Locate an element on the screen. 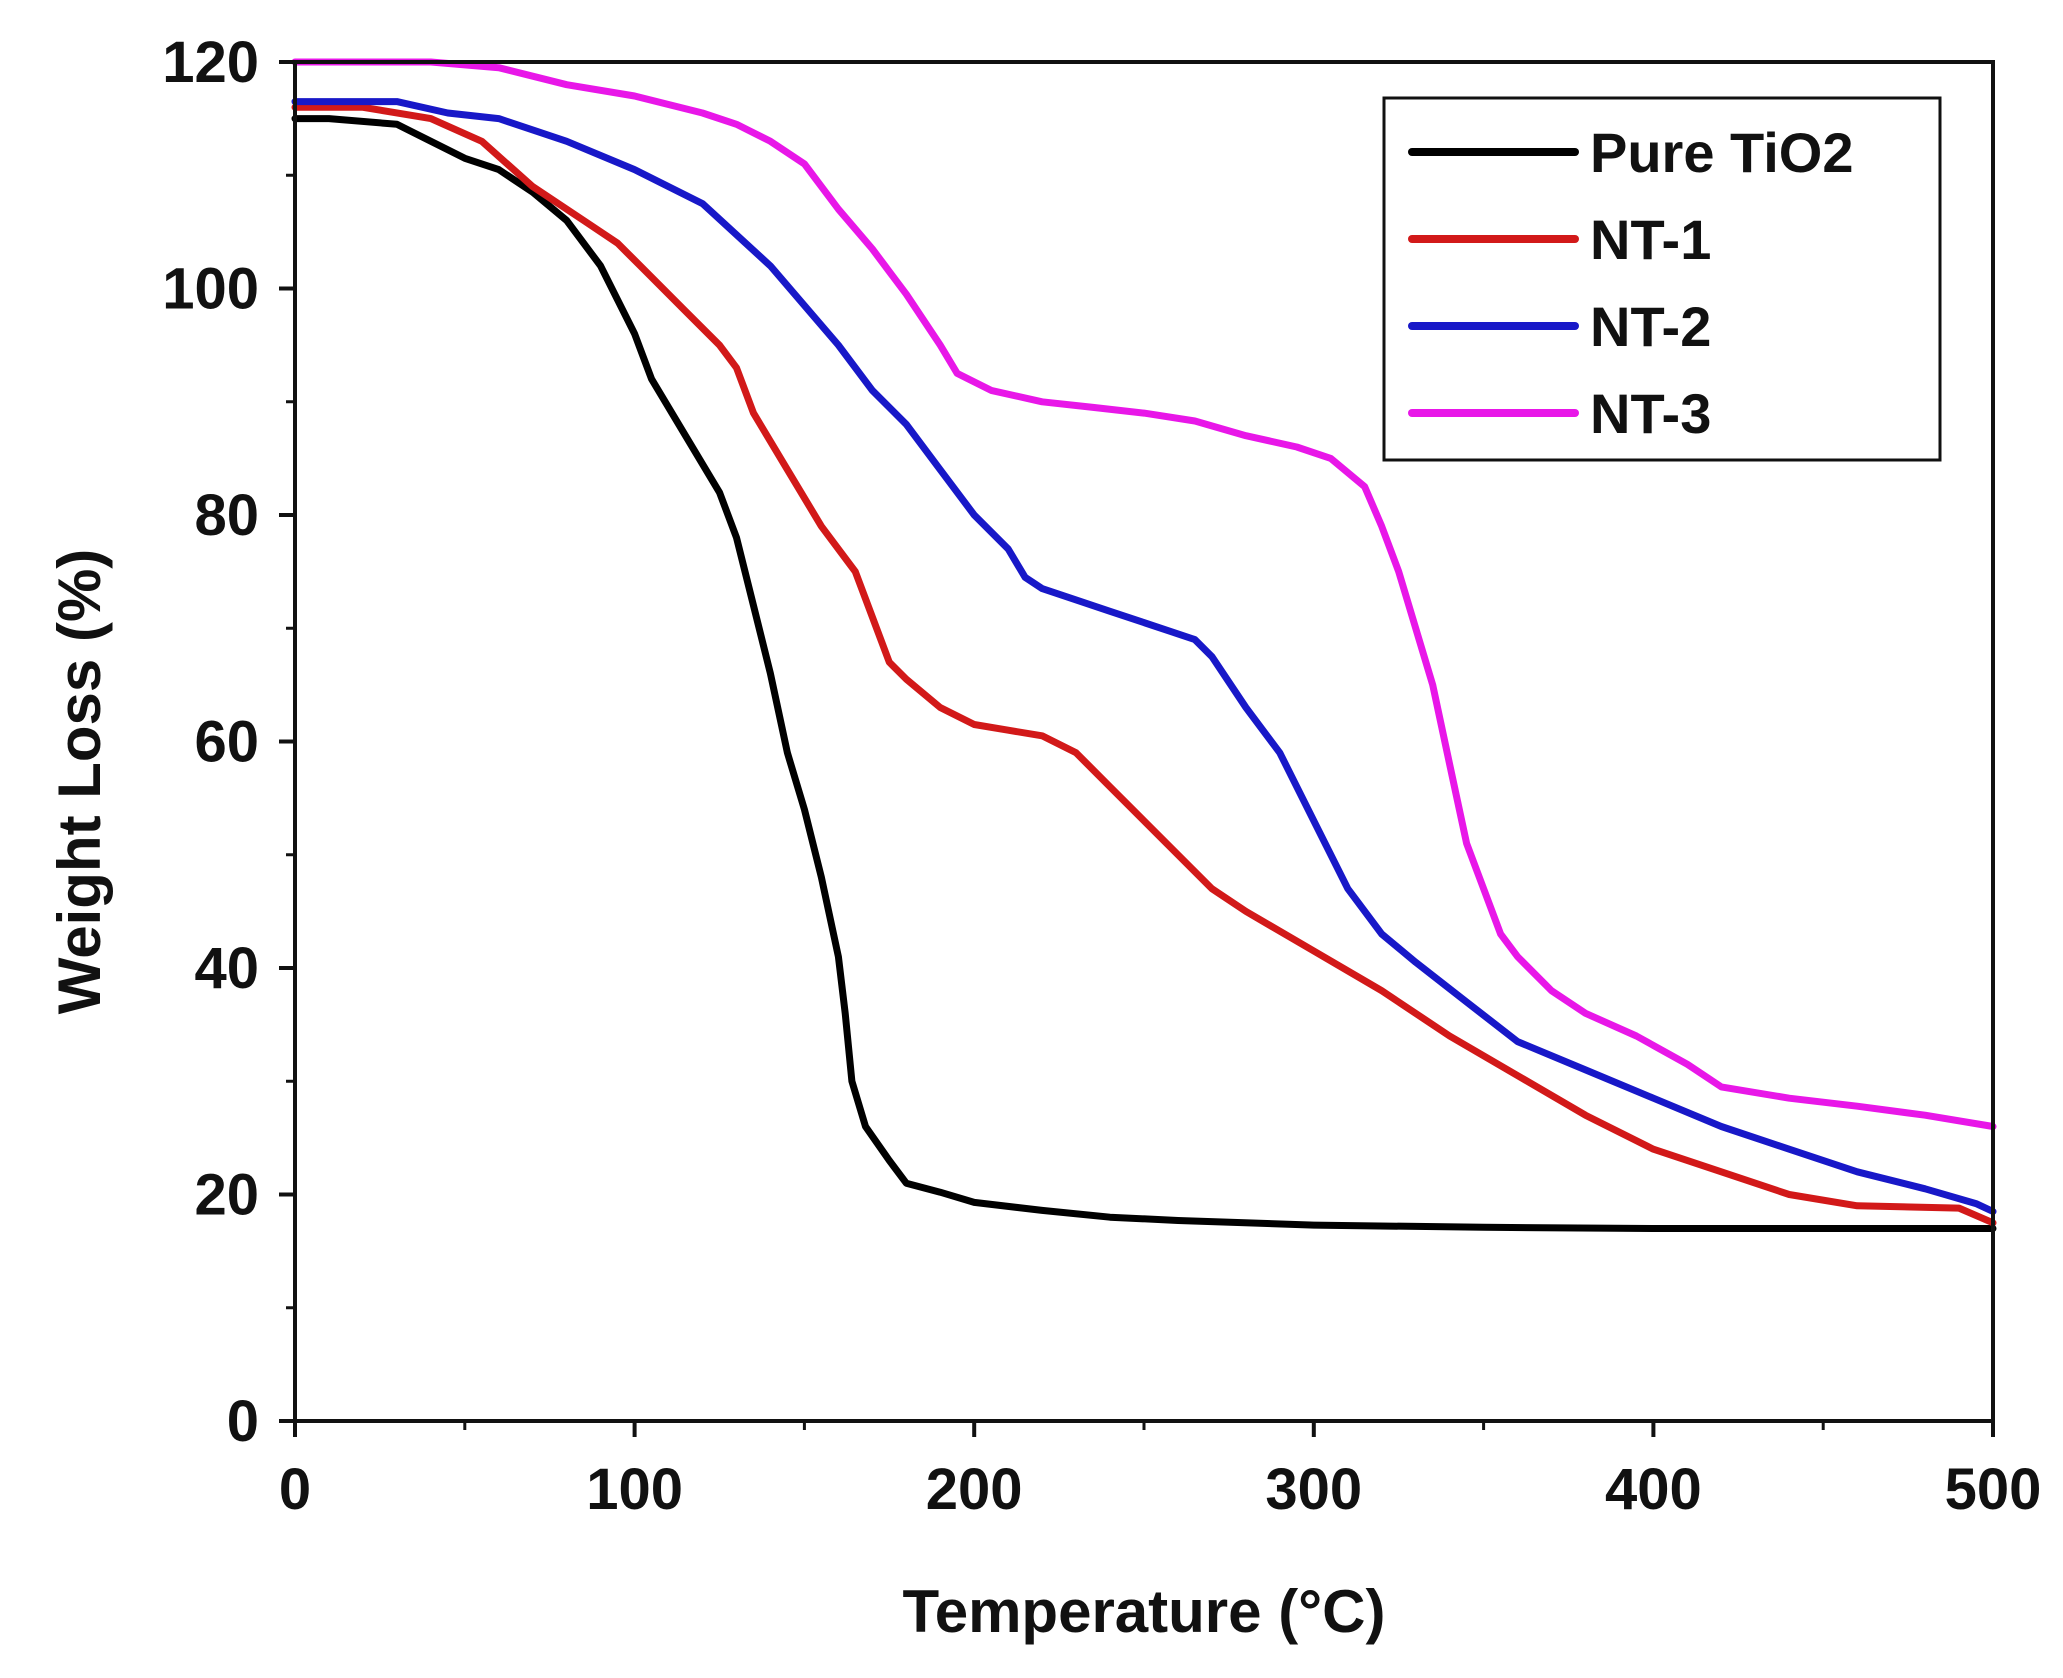  x-tick-label: 500 is located at coordinates (1993, 1489).